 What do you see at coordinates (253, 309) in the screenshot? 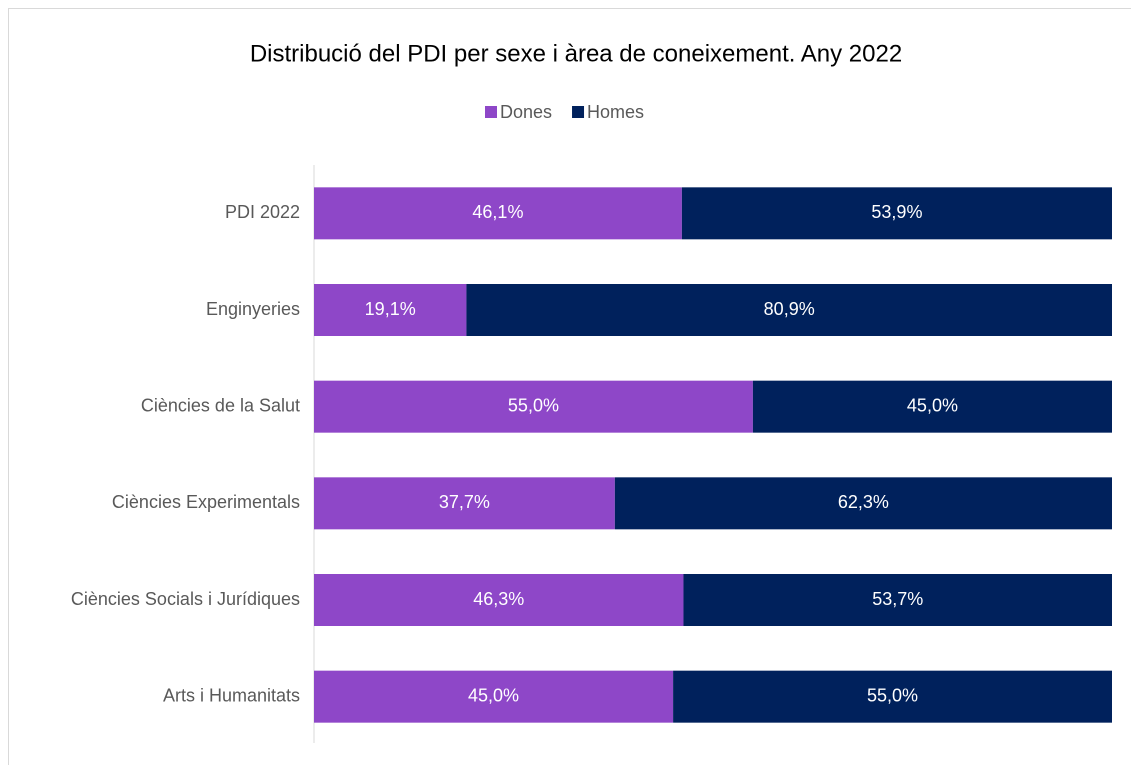
I see `y-tick-label: Enginyeries` at bounding box center [253, 309].